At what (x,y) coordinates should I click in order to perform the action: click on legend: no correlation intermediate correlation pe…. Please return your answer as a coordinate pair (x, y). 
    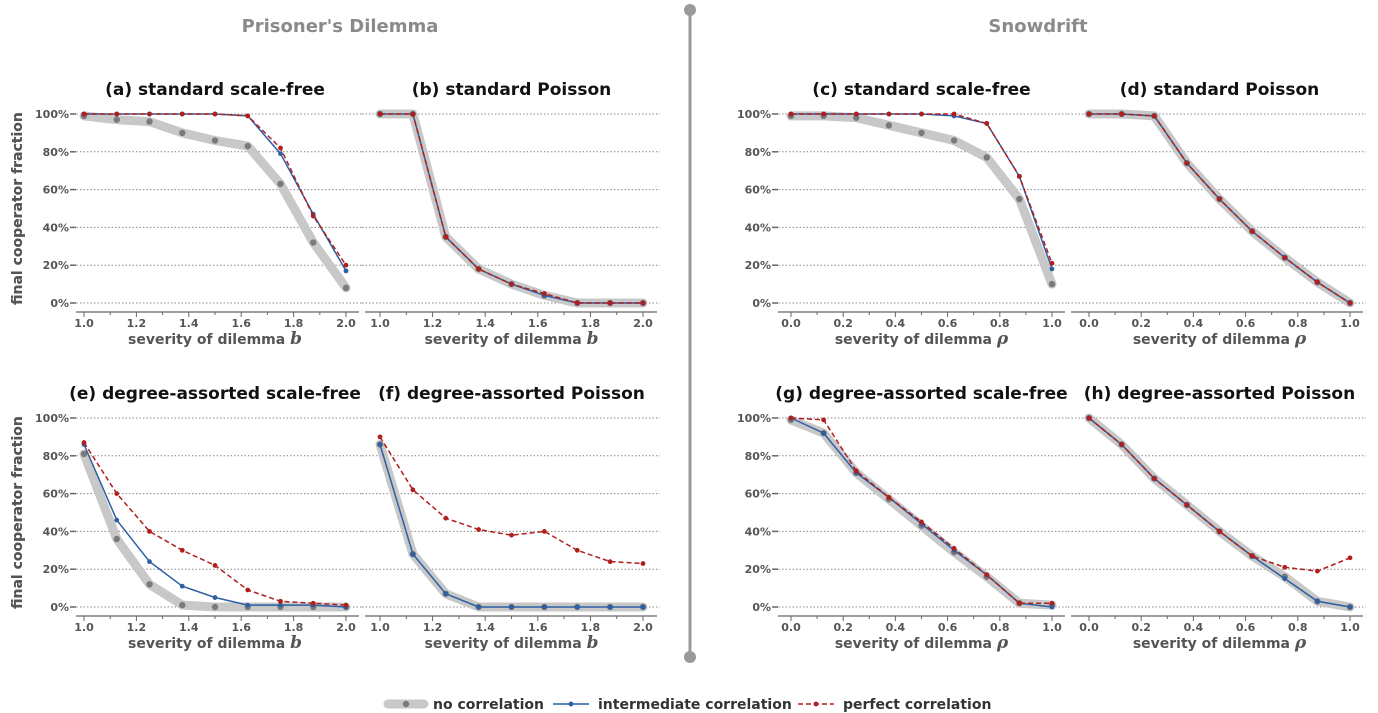
    Looking at the image, I should click on (687, 705).